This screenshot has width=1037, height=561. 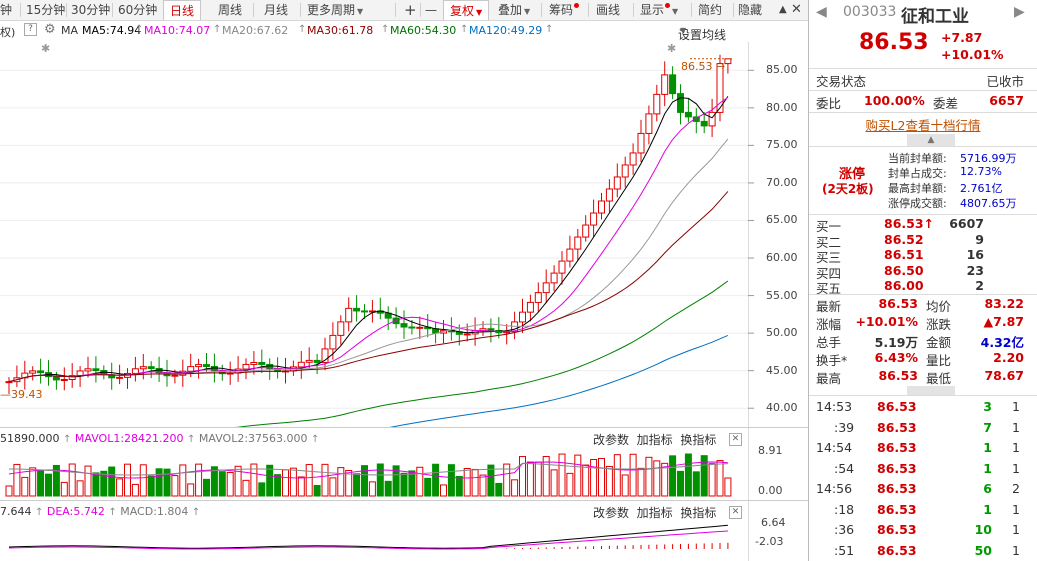 I want to click on collapse-icon: ▲, so click(x=931, y=140).